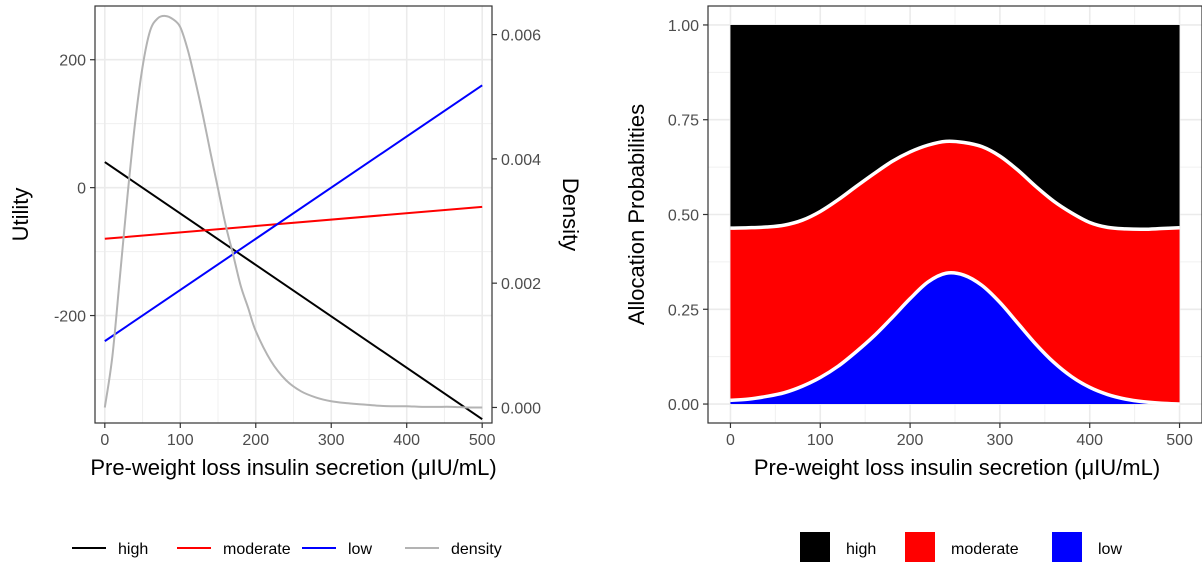 The image size is (1202, 563). What do you see at coordinates (74, 189) in the screenshot?
I see `left-y-axis-ticks: -200 0 200` at bounding box center [74, 189].